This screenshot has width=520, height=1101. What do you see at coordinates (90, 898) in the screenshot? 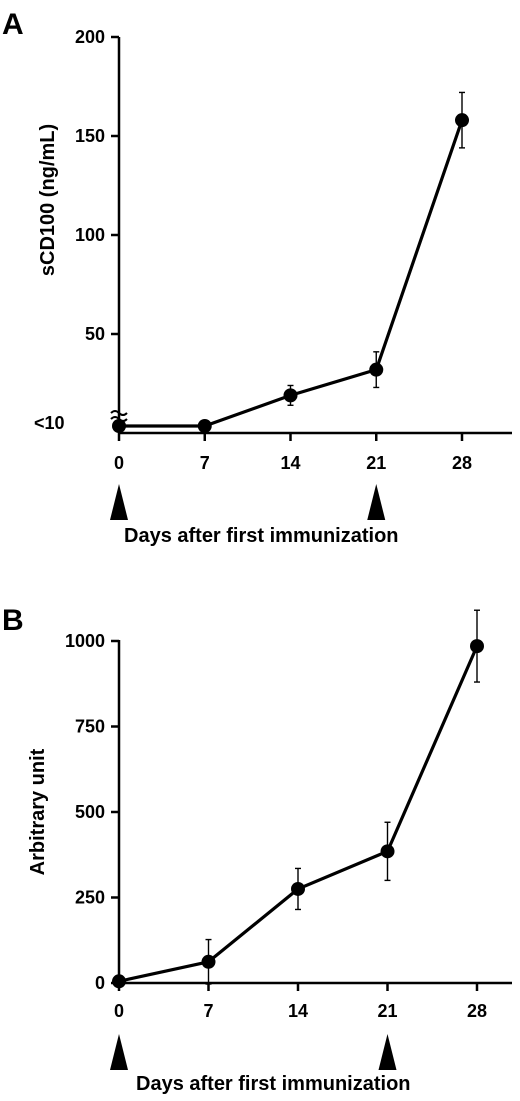
I see `panel-b-y-tick-label: 250` at bounding box center [90, 898].